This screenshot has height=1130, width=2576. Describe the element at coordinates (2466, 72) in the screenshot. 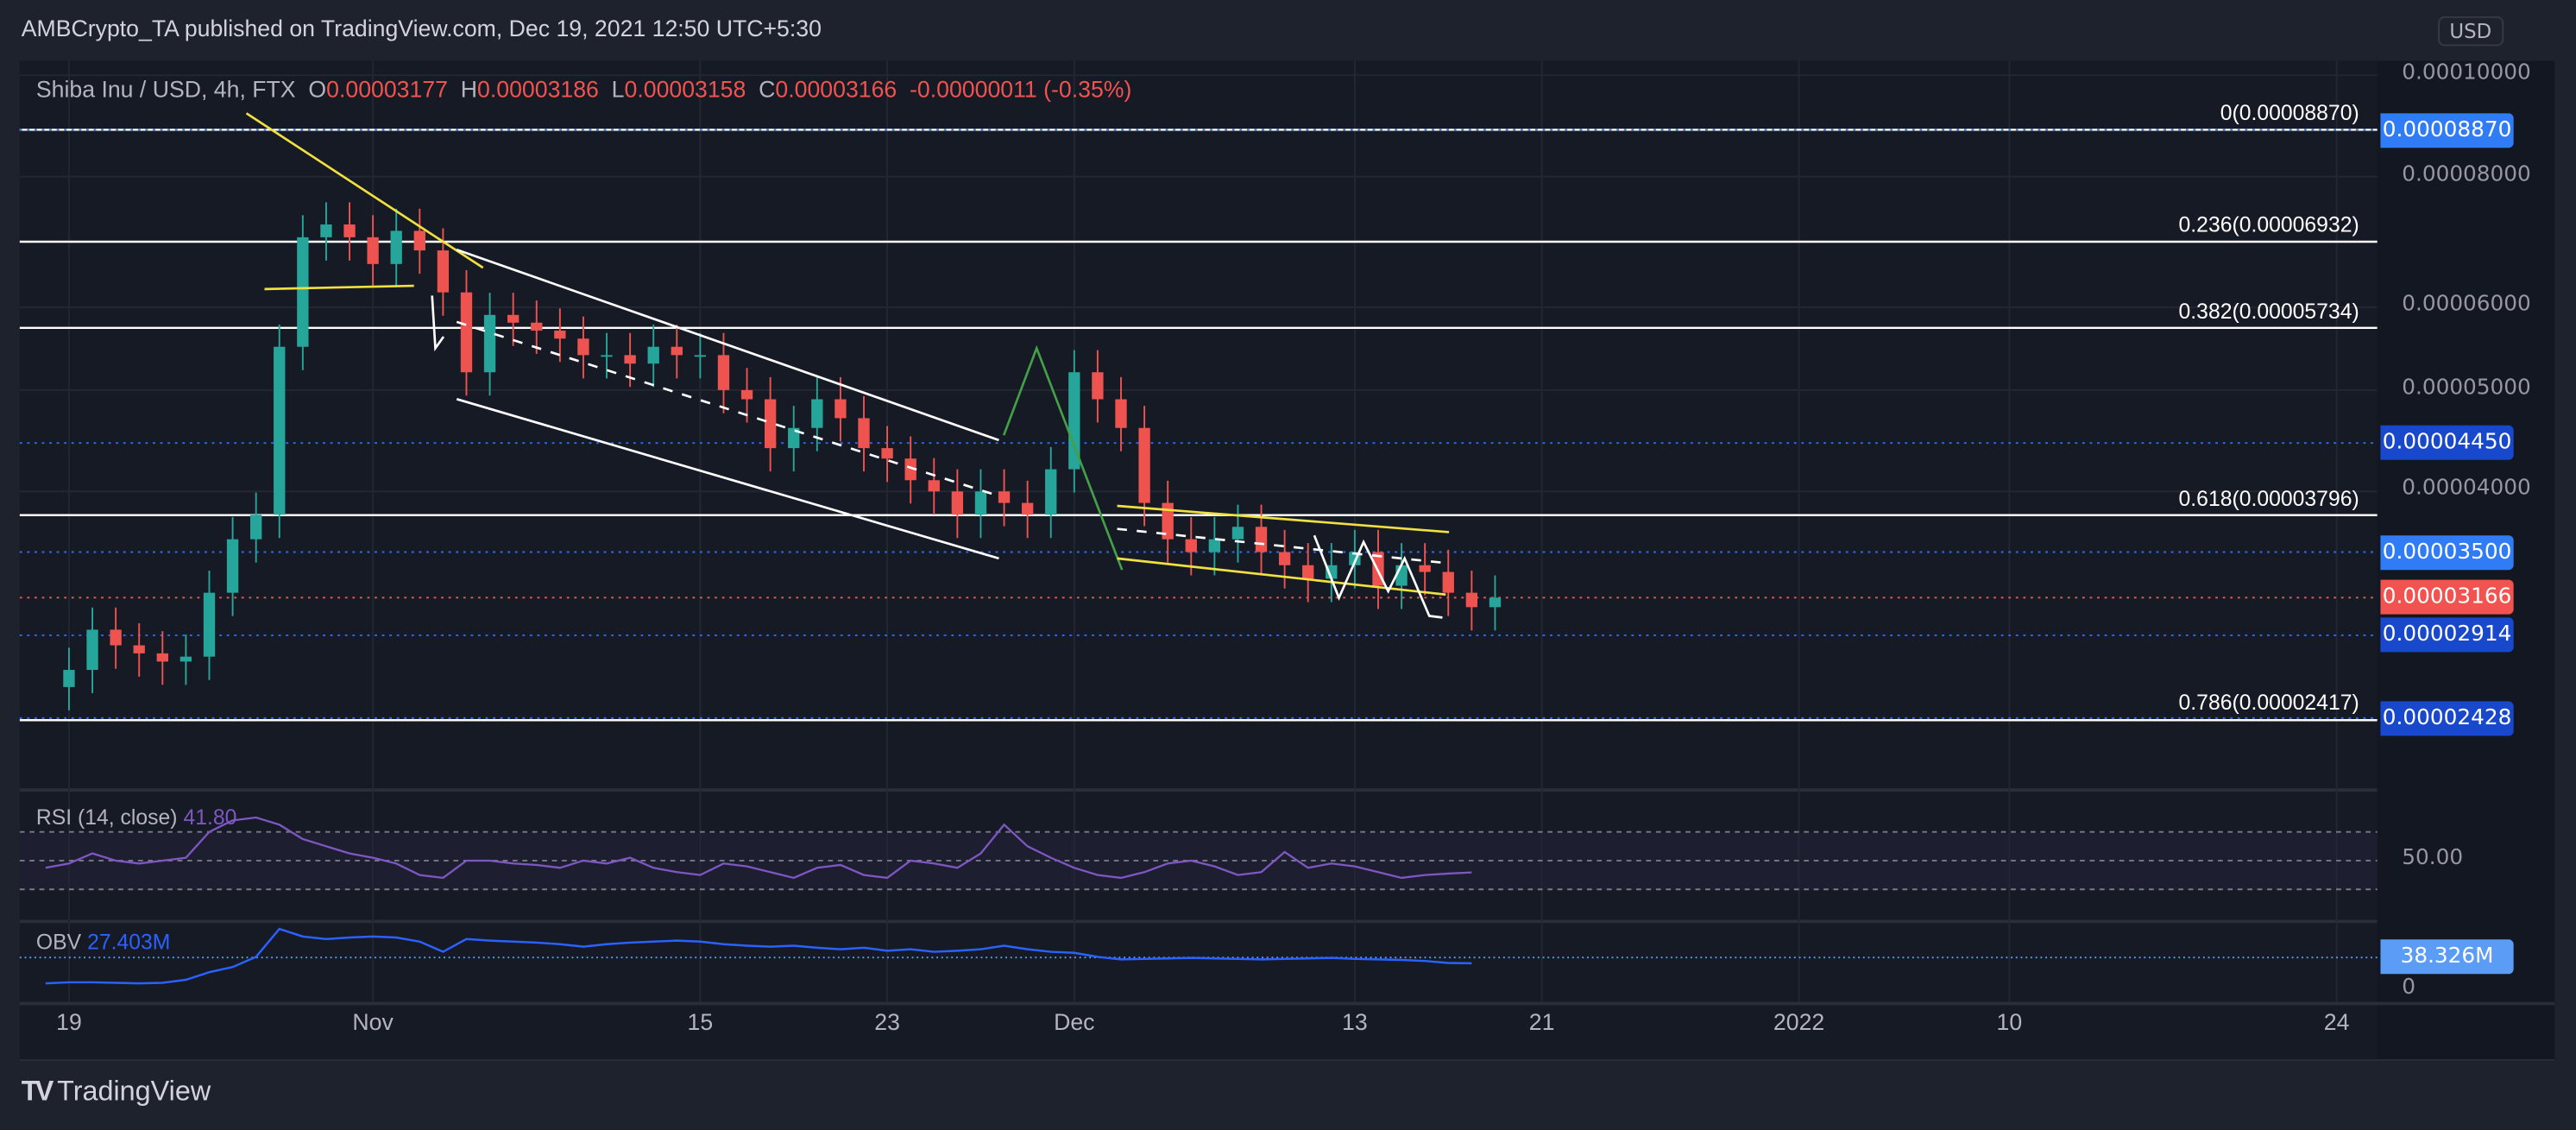

I see `price-tick-label: 0.00010000` at that location.